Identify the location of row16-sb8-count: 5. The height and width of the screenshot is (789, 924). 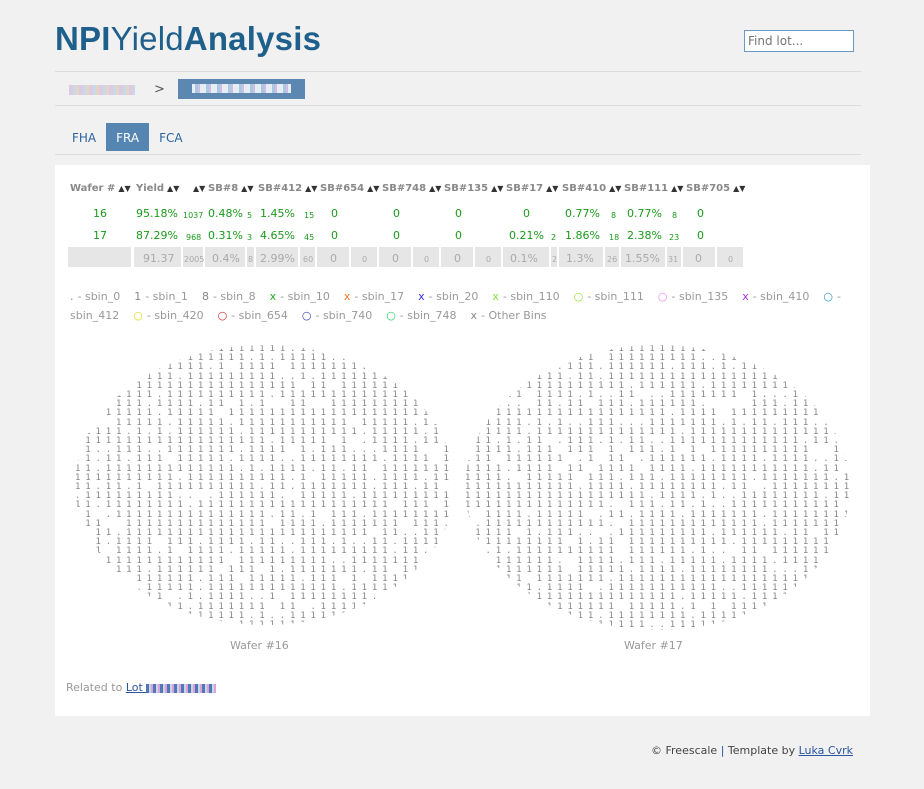
(250, 215).